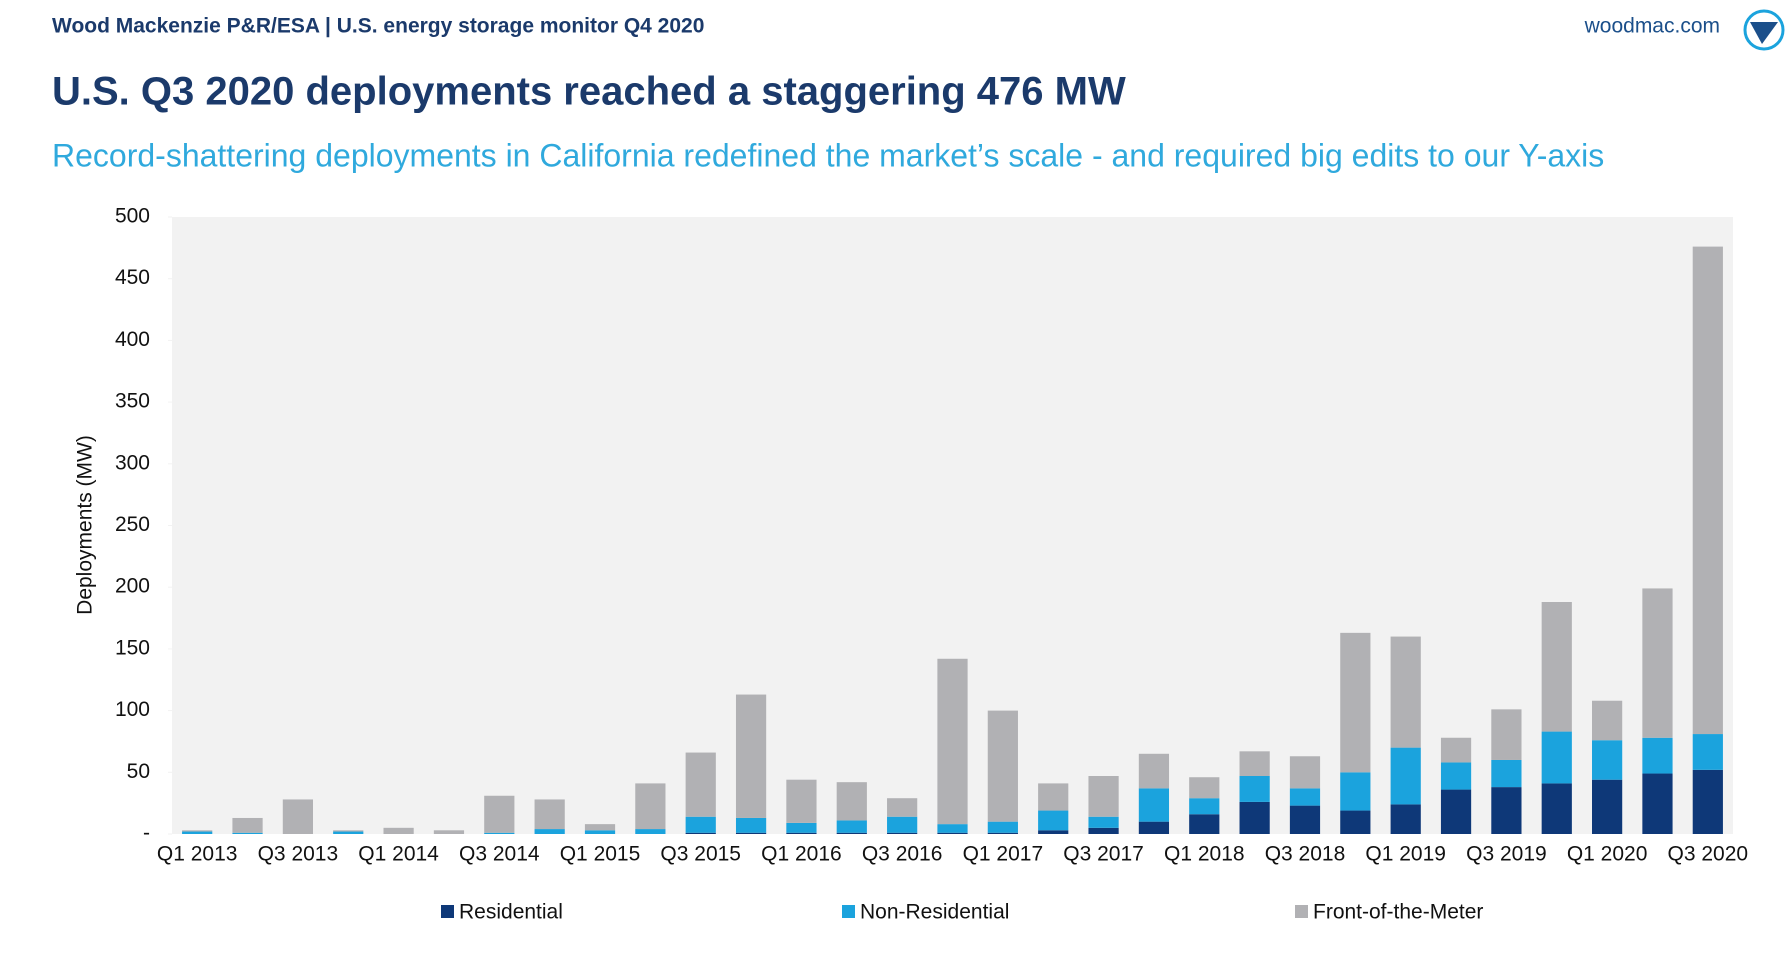 The width and height of the screenshot is (1788, 968). I want to click on x-tick-label: Q1 2015, so click(600, 854).